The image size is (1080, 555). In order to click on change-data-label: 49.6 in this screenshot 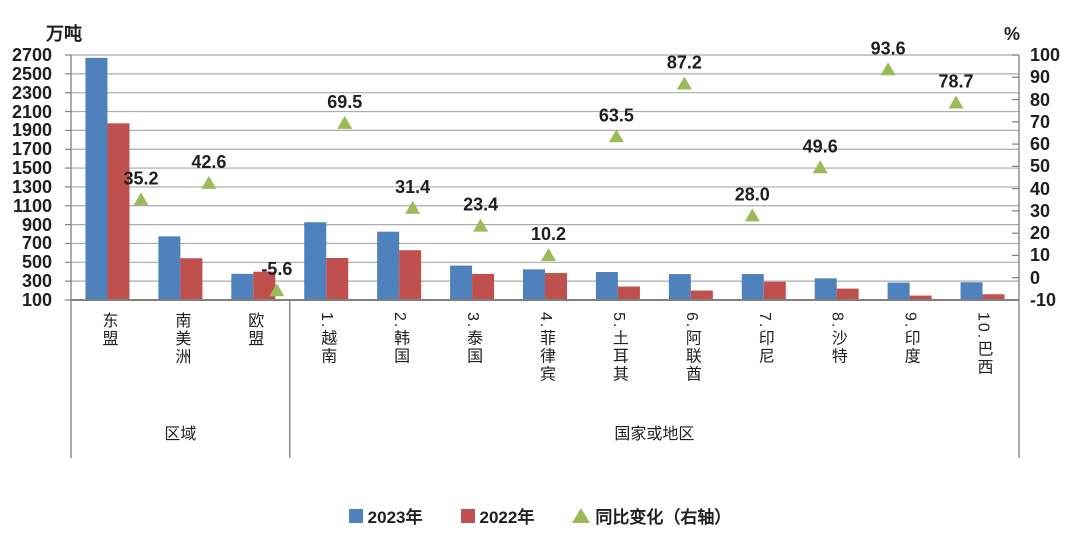, I will do `click(820, 146)`.